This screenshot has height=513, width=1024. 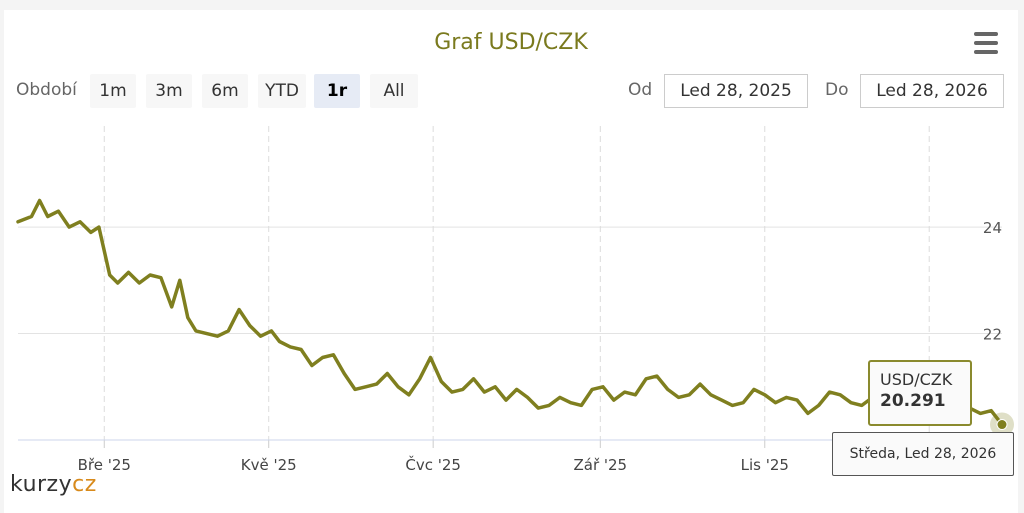 What do you see at coordinates (916, 379) in the screenshot?
I see `tooltip-series-name: USD/CZK` at bounding box center [916, 379].